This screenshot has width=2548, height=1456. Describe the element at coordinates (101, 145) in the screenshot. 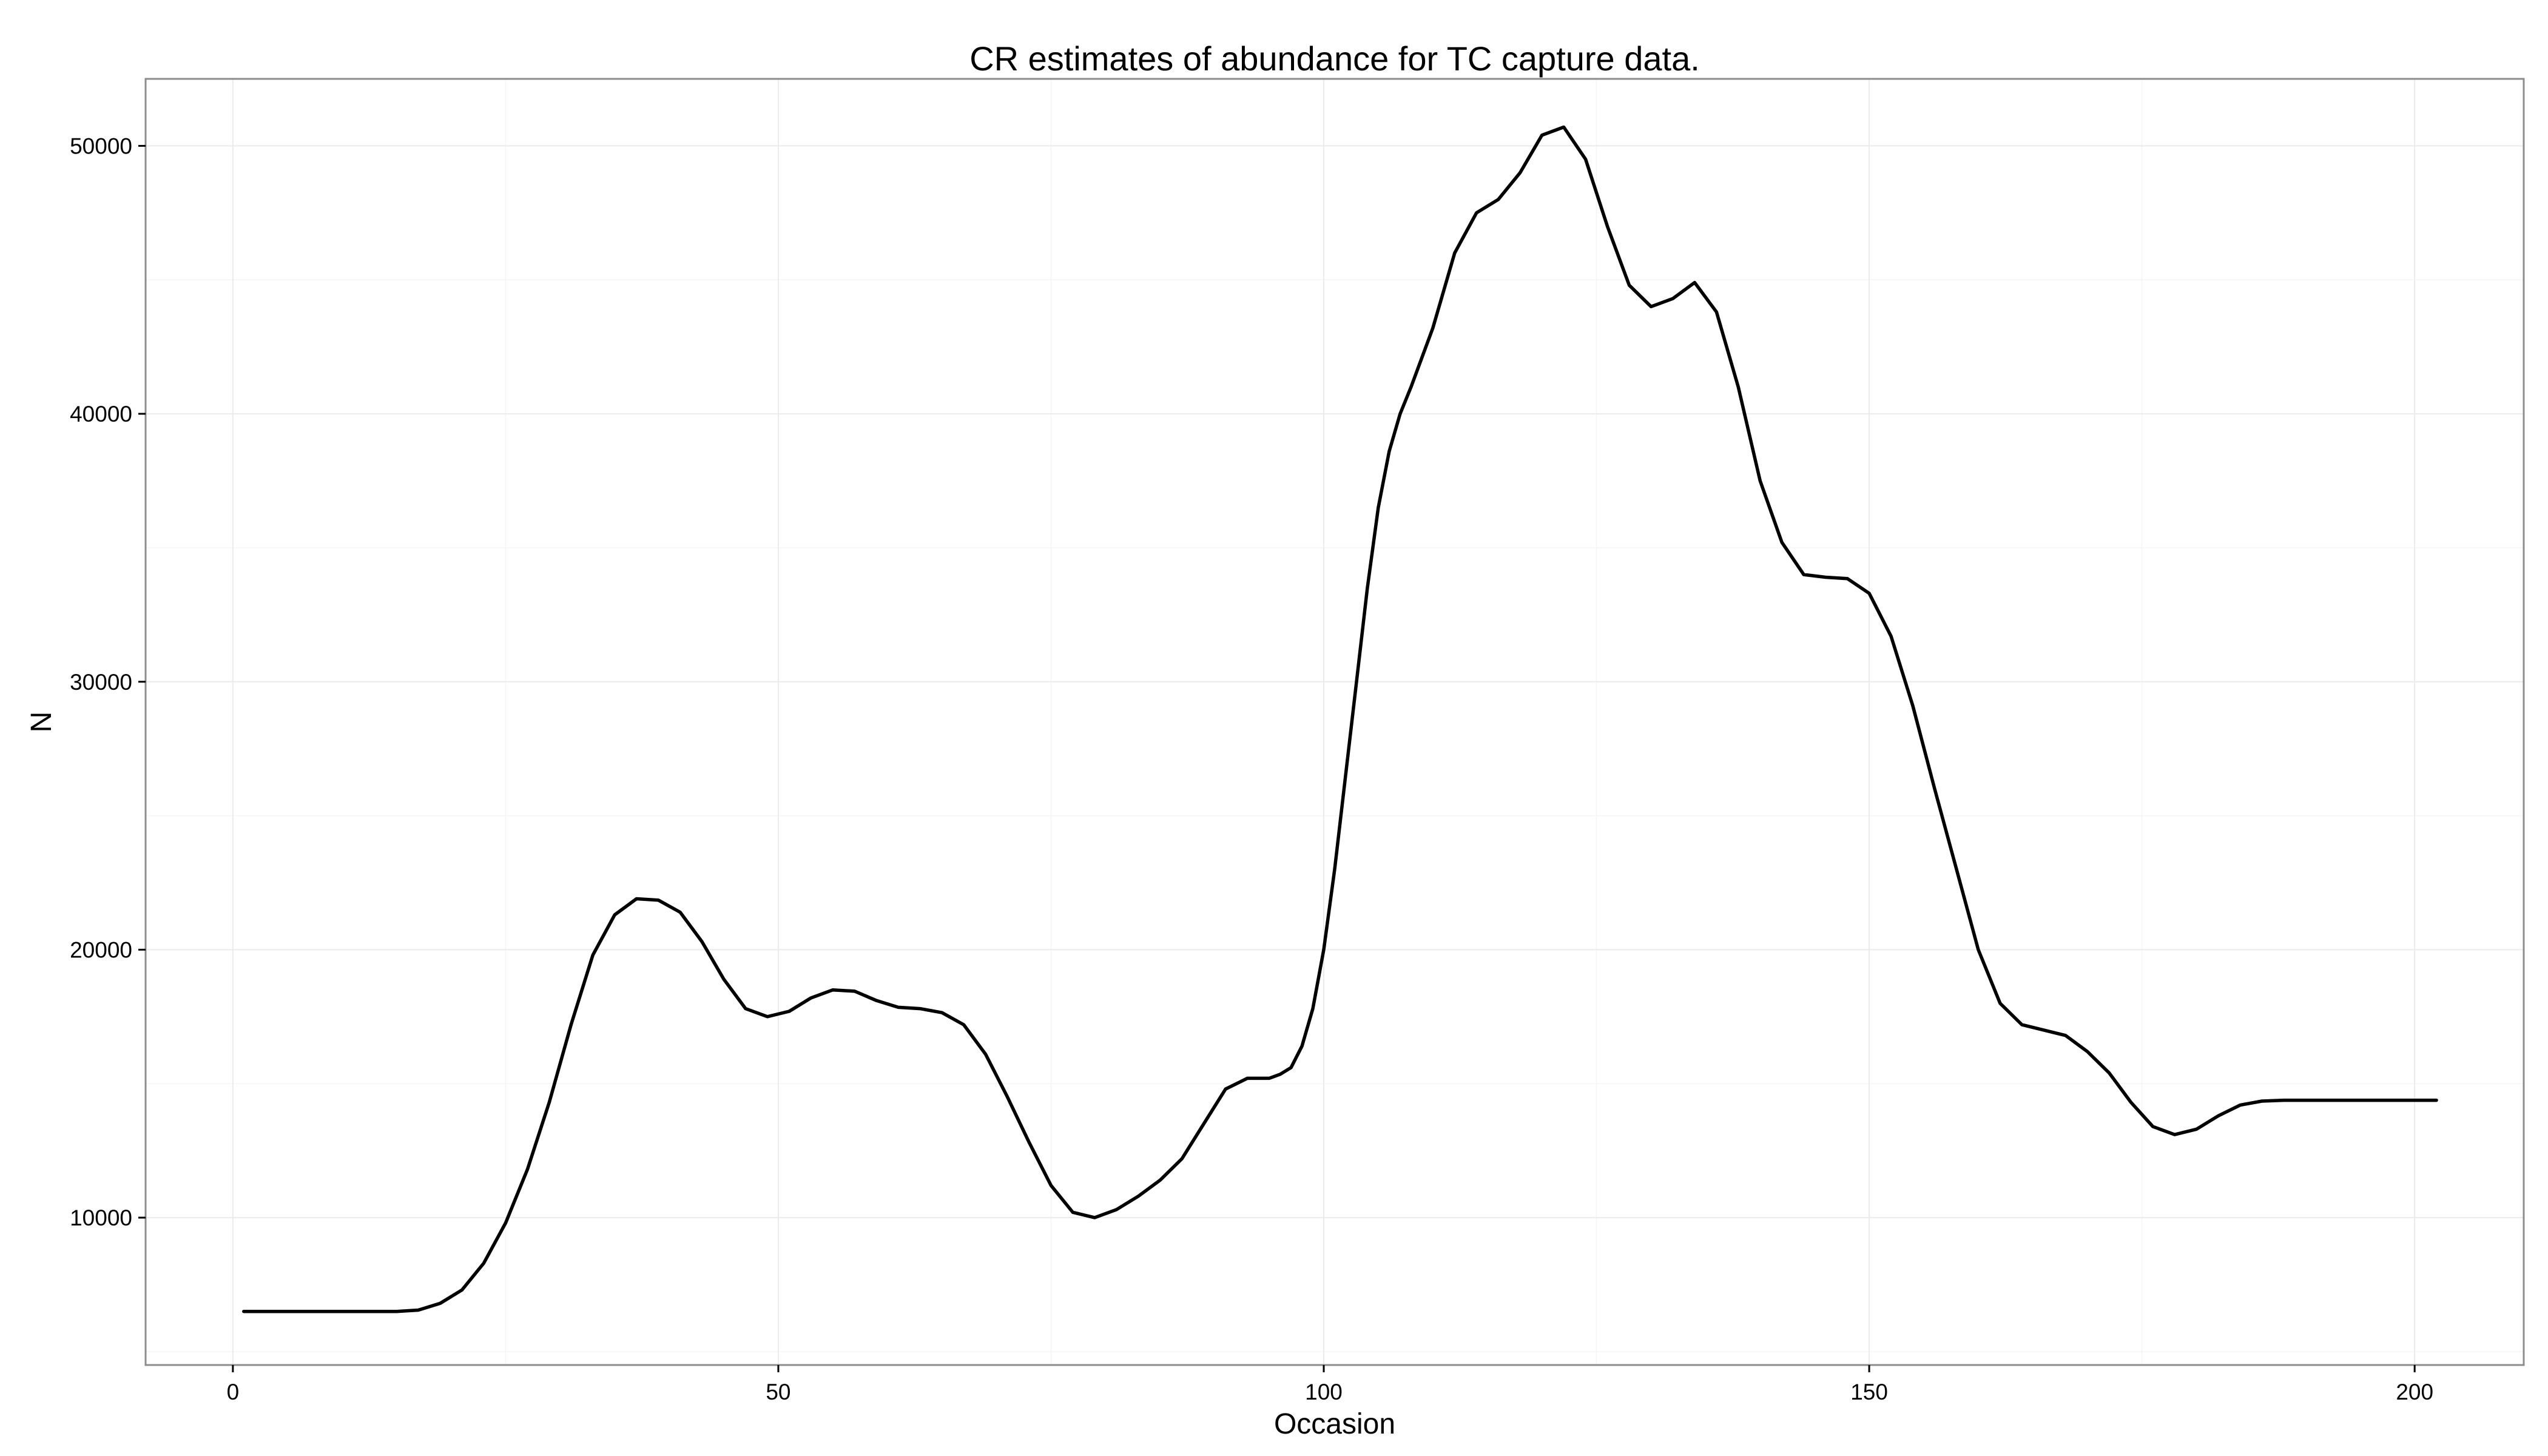

I see `y-tick-label: 50000` at that location.